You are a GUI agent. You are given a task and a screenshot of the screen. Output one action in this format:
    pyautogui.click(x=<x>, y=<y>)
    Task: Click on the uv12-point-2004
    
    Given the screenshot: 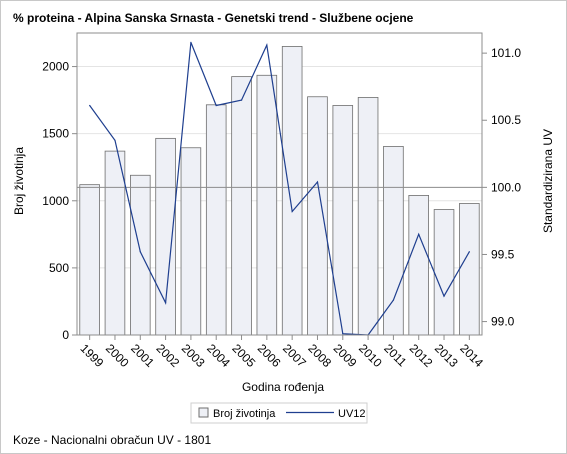 What is the action you would take?
    pyautogui.click(x=216, y=105)
    